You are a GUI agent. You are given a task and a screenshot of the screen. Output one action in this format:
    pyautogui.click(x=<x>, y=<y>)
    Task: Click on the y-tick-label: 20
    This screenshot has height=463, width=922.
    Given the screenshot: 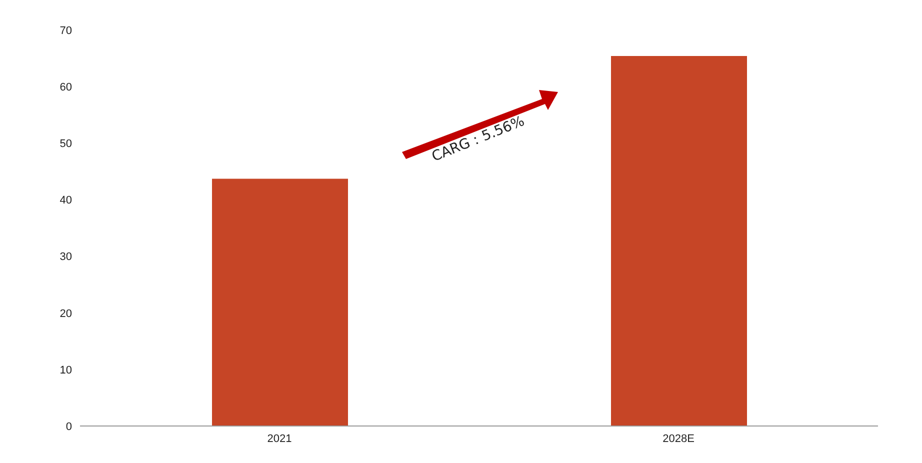 What is the action you would take?
    pyautogui.click(x=66, y=314)
    